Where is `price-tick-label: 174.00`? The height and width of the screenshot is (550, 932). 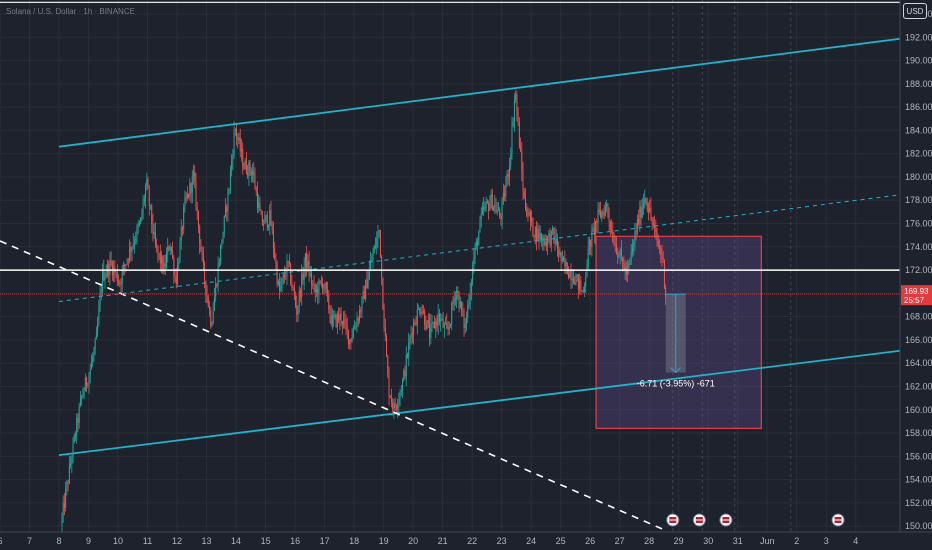 price-tick-label: 174.00 is located at coordinates (918, 247).